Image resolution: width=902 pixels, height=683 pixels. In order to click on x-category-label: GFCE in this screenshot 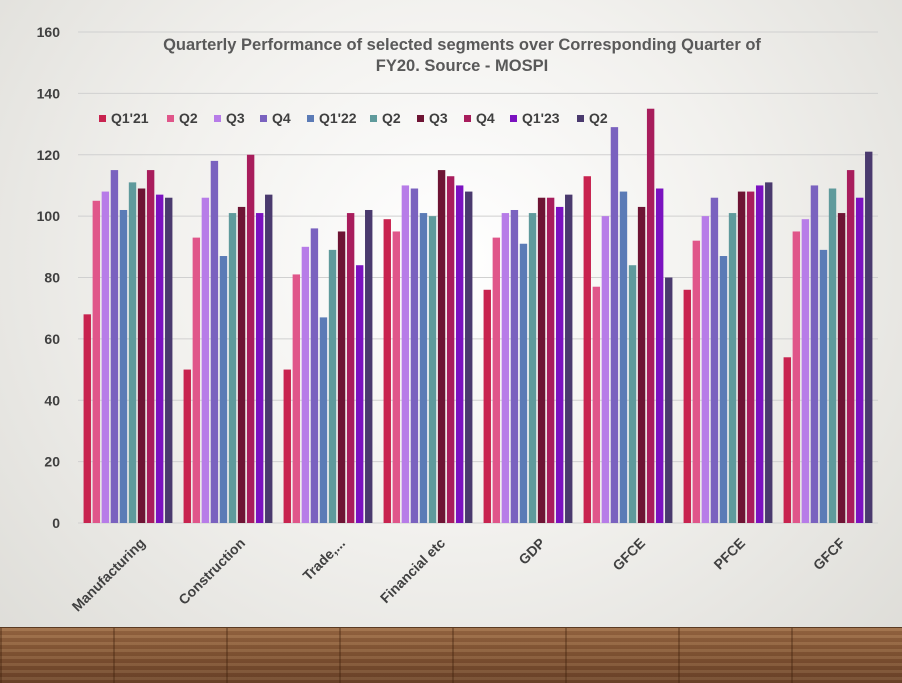, I will do `click(628, 554)`.